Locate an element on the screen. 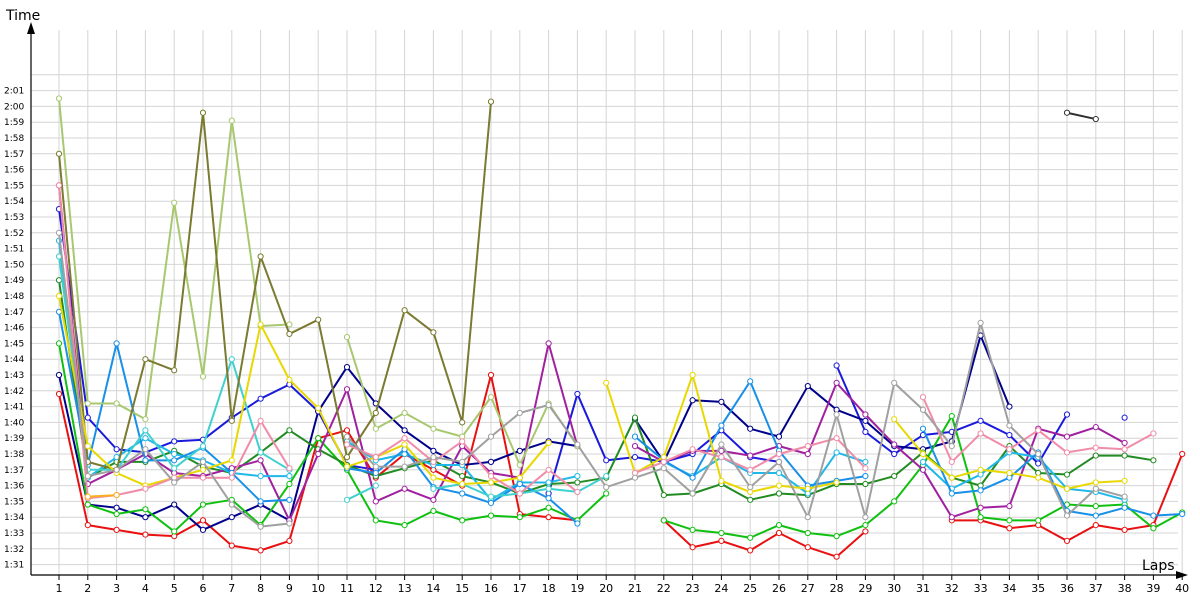 The height and width of the screenshot is (600, 1200). y-axis-arrow-icon is located at coordinates (31, 28).